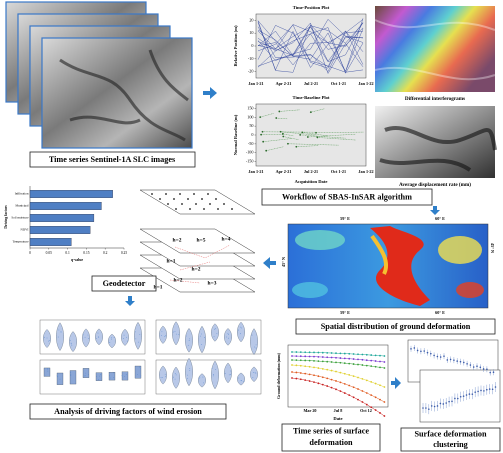  What do you see at coordinates (105, 253) in the screenshot?
I see `x-tick-label: 0.2` at bounding box center [105, 253].